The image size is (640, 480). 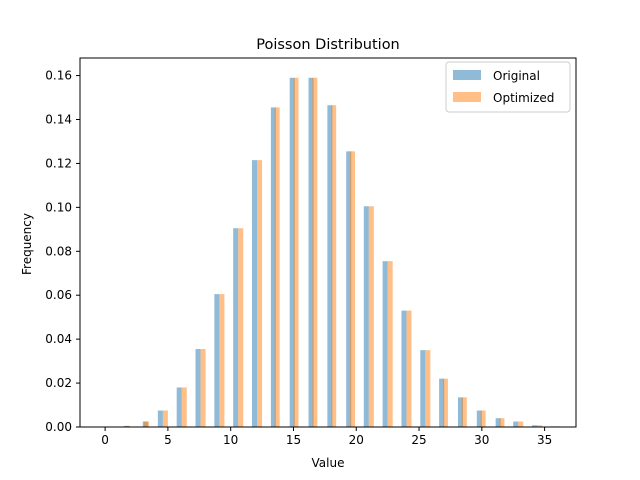 I want to click on y-tick-label-1: 0.02, so click(x=58, y=383).